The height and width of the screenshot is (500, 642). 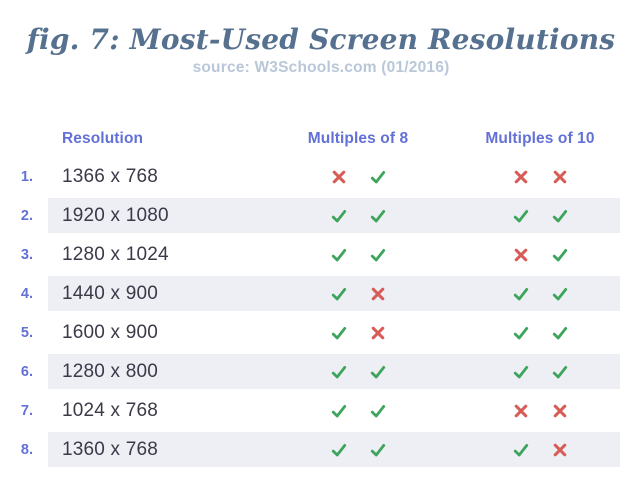 I want to click on table-row: 6. 1280 x 800, so click(x=321, y=371).